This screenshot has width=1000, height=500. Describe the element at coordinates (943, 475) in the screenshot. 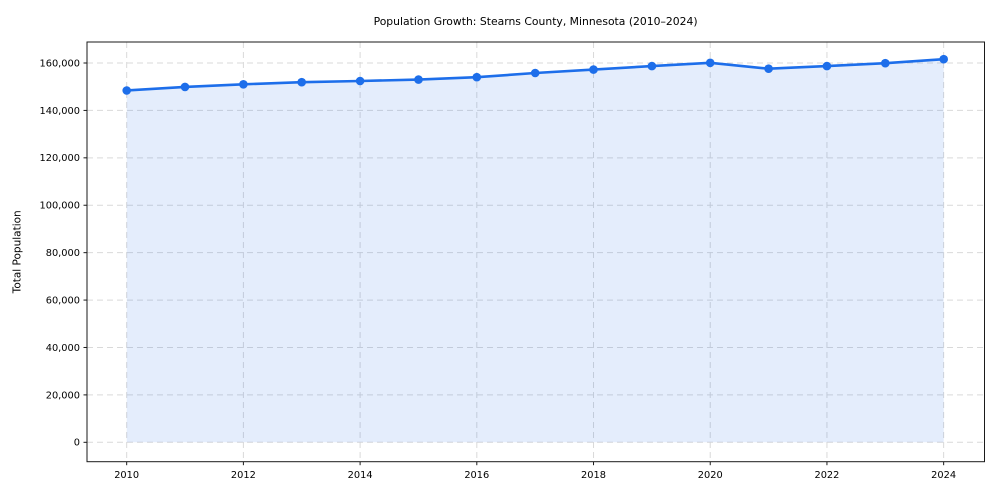

I see `x-tick-label: 2024` at that location.